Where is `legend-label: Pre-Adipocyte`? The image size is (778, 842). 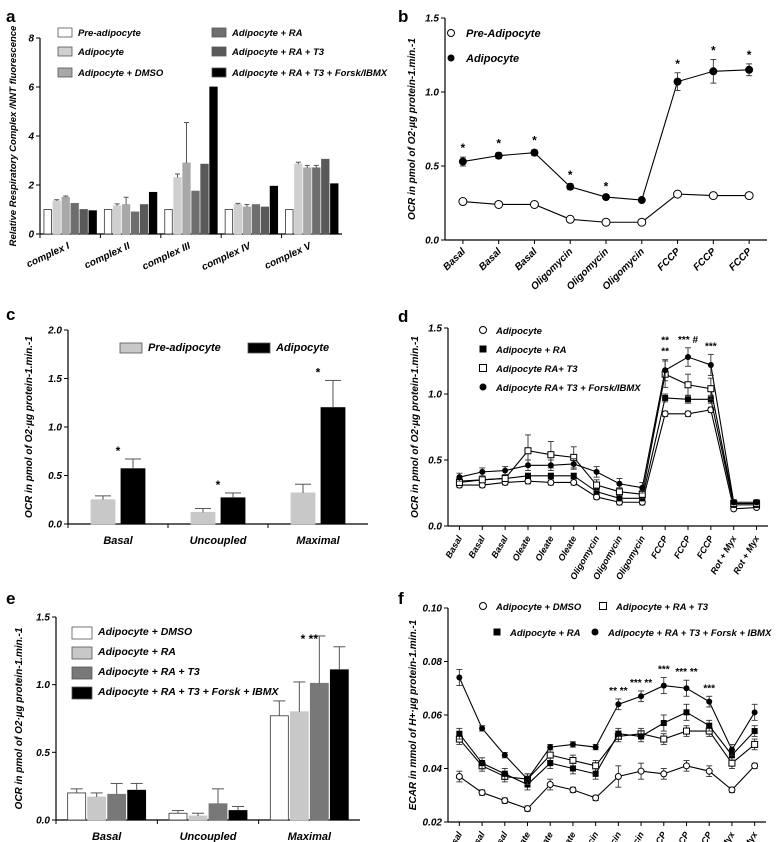
legend-label: Pre-Adipocyte is located at coordinates (503, 34).